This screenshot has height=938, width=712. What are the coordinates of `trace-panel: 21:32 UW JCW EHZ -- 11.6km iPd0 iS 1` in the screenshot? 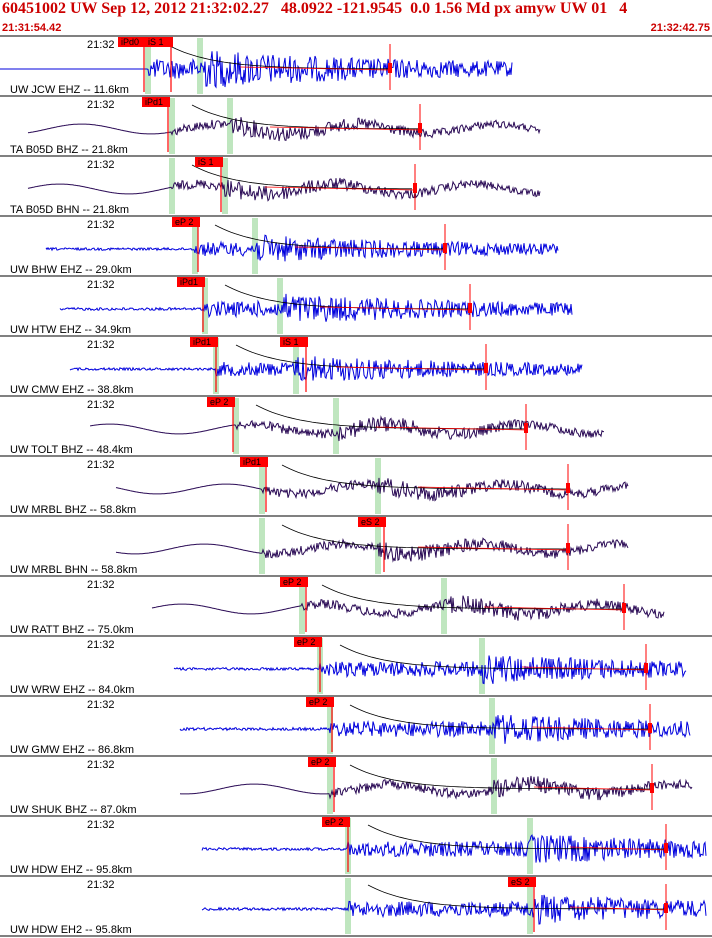 It's located at (356, 65).